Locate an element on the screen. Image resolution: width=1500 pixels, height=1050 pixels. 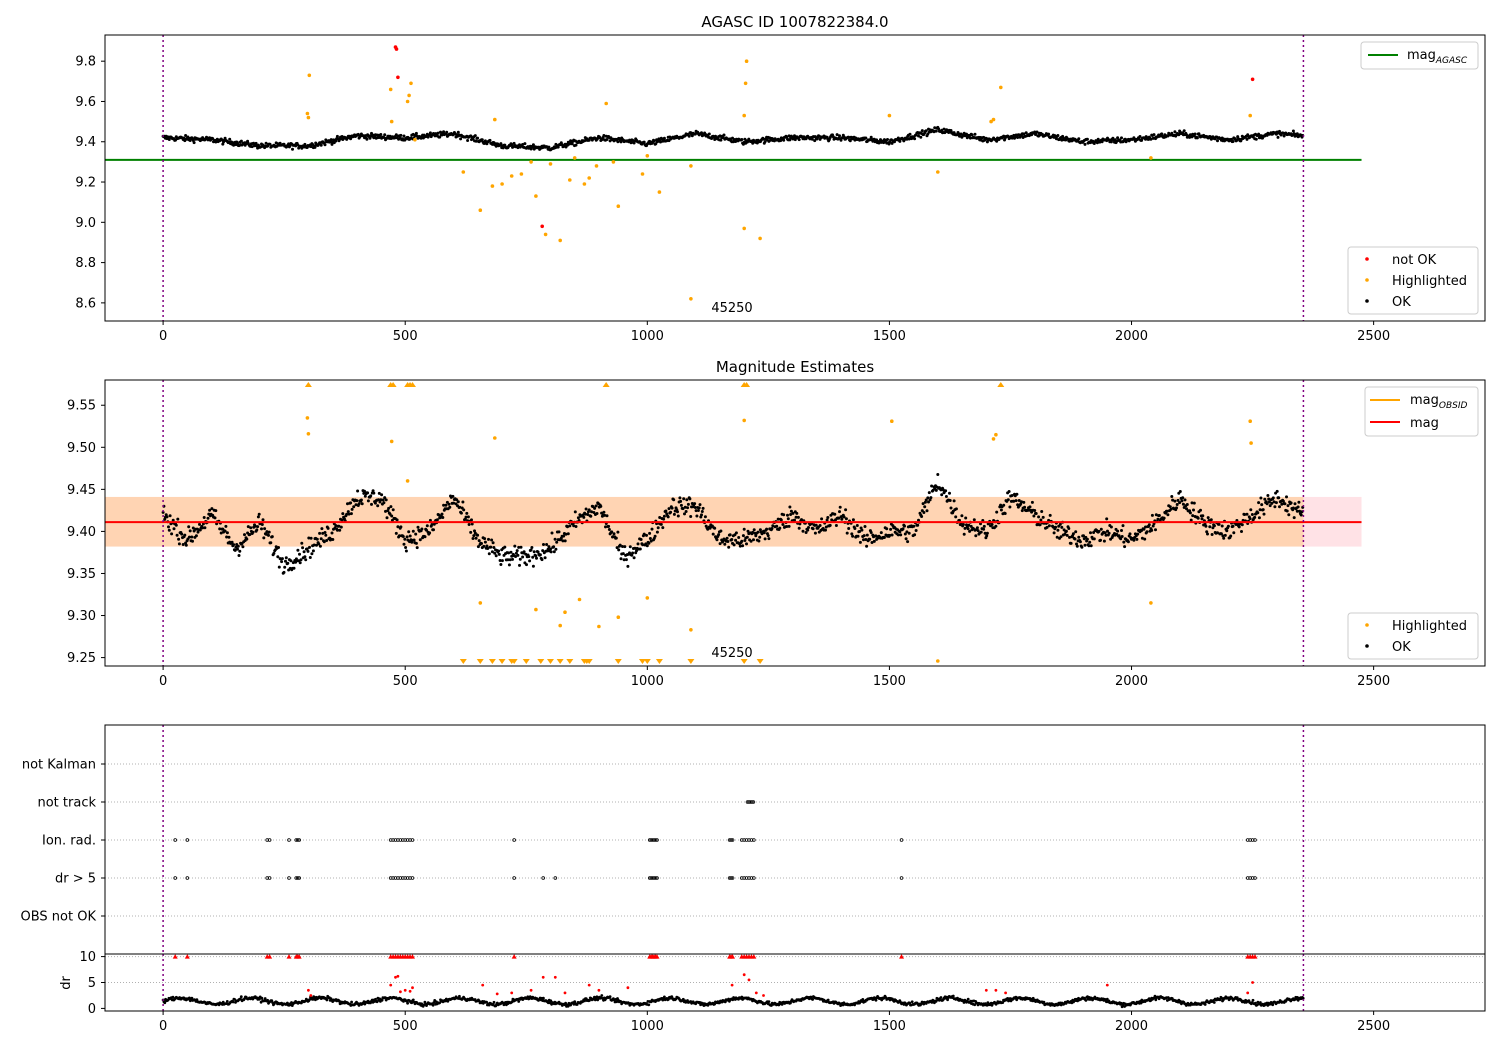
clipped-below-marker is located at coordinates (480, 661).